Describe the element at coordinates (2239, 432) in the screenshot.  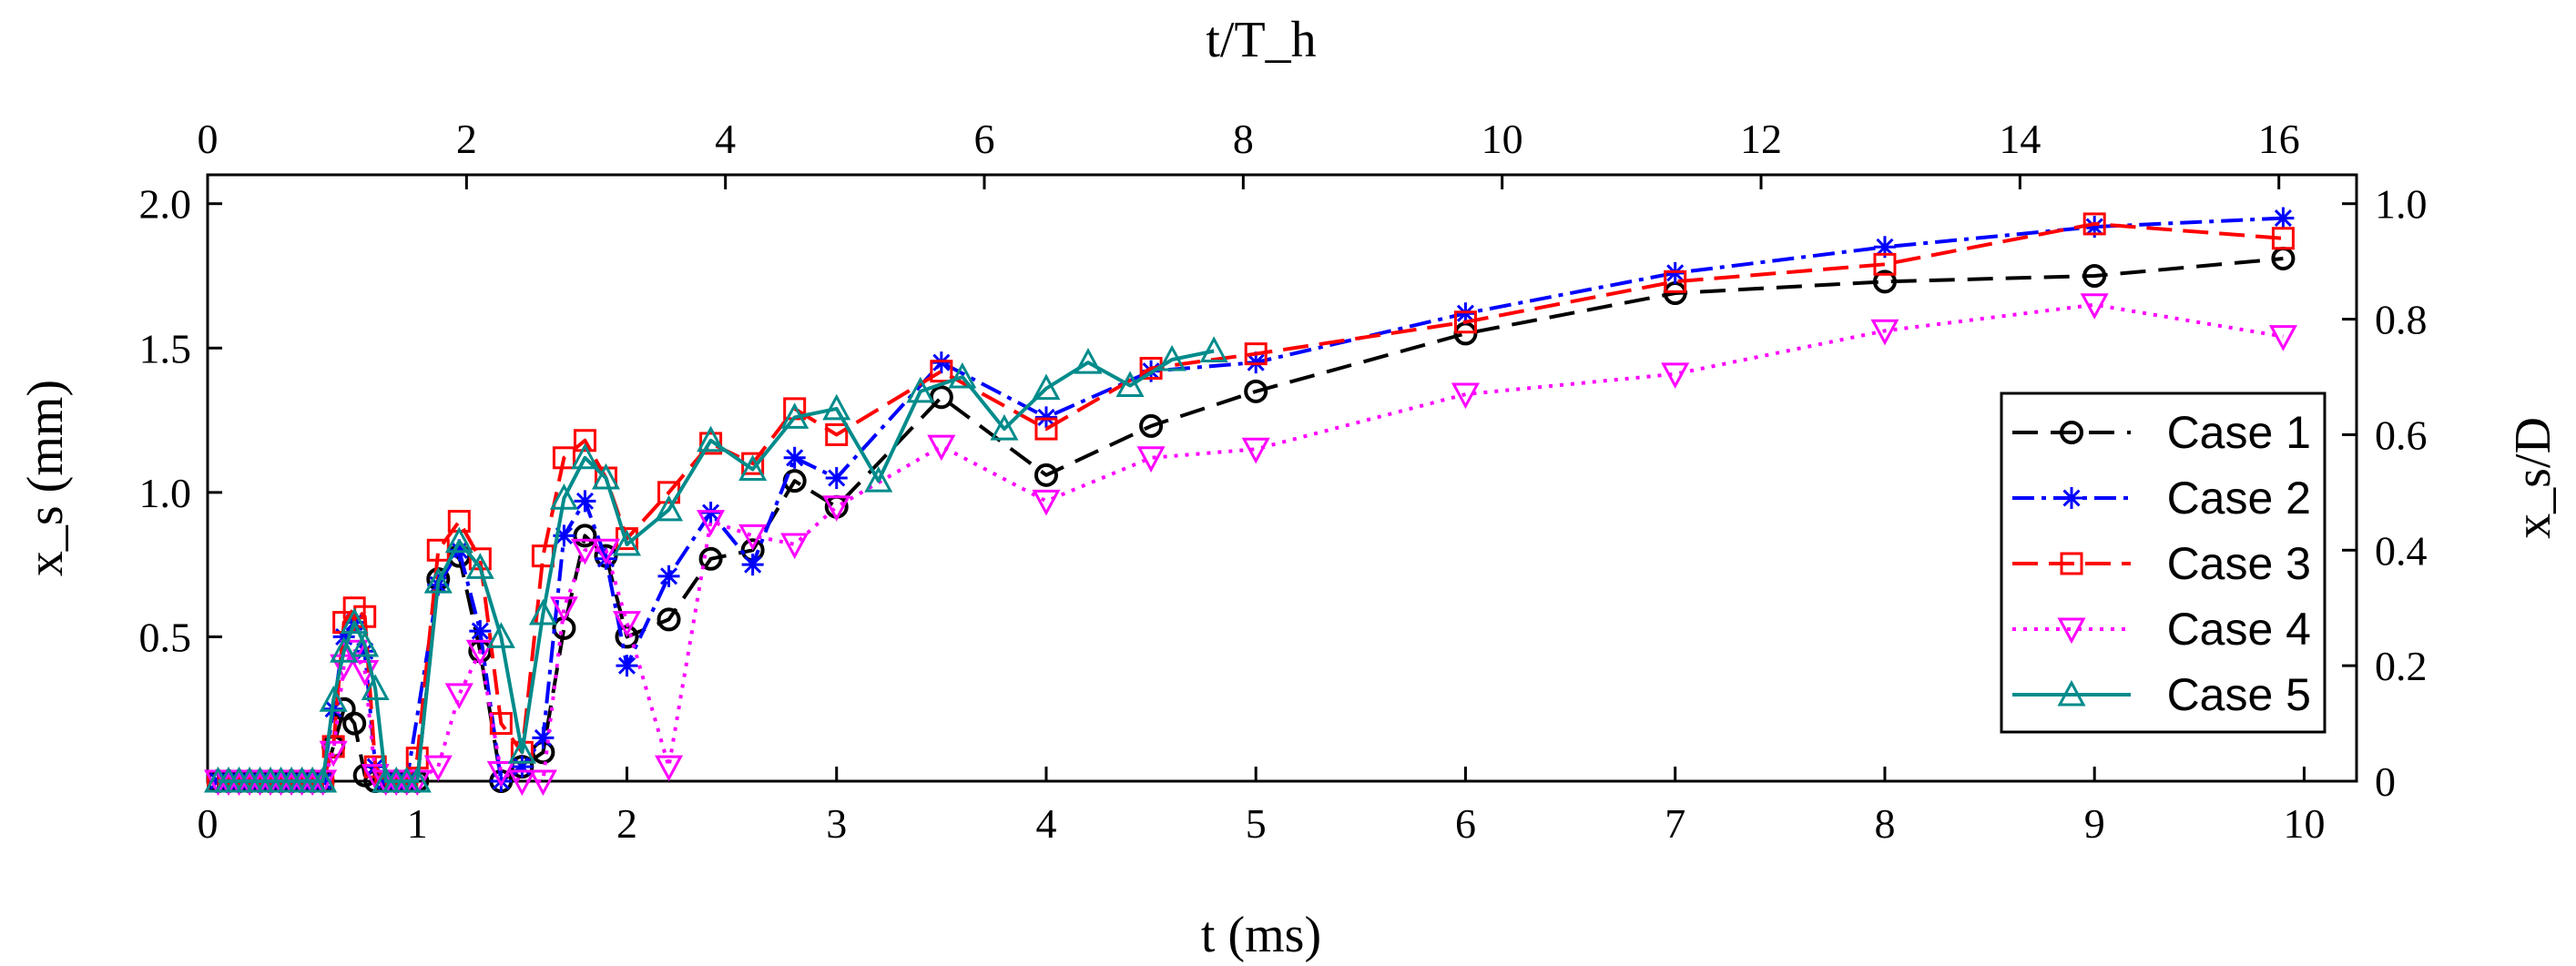
I see `legend-label: Case 1` at that location.